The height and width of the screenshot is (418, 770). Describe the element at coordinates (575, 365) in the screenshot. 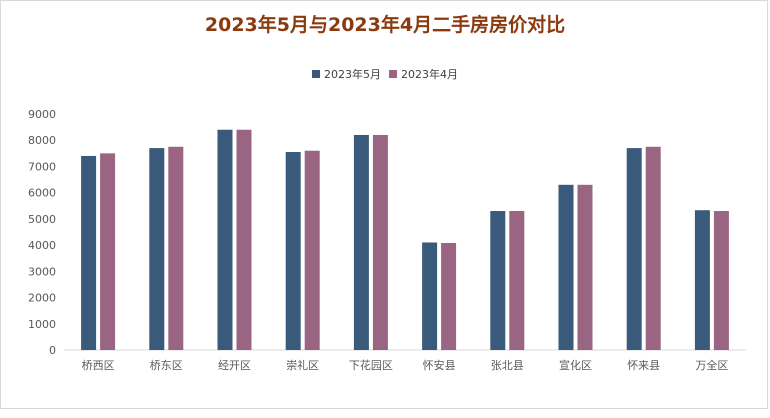

I see `x-tick-label: 宣化区` at that location.